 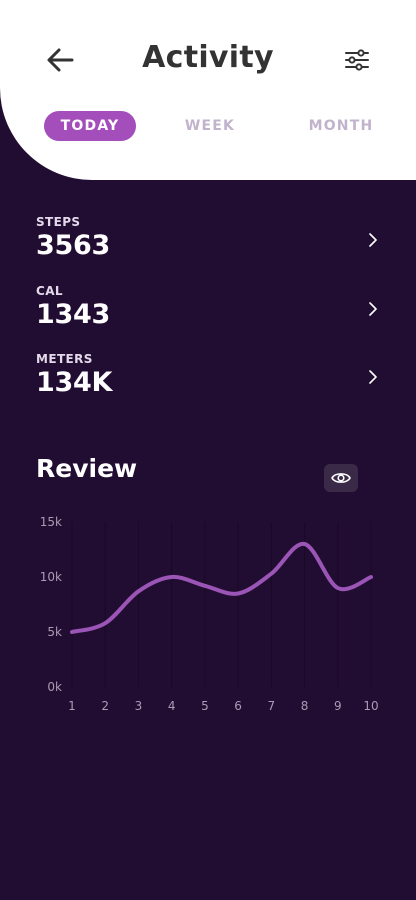 I want to click on eye-icon, so click(x=341, y=478).